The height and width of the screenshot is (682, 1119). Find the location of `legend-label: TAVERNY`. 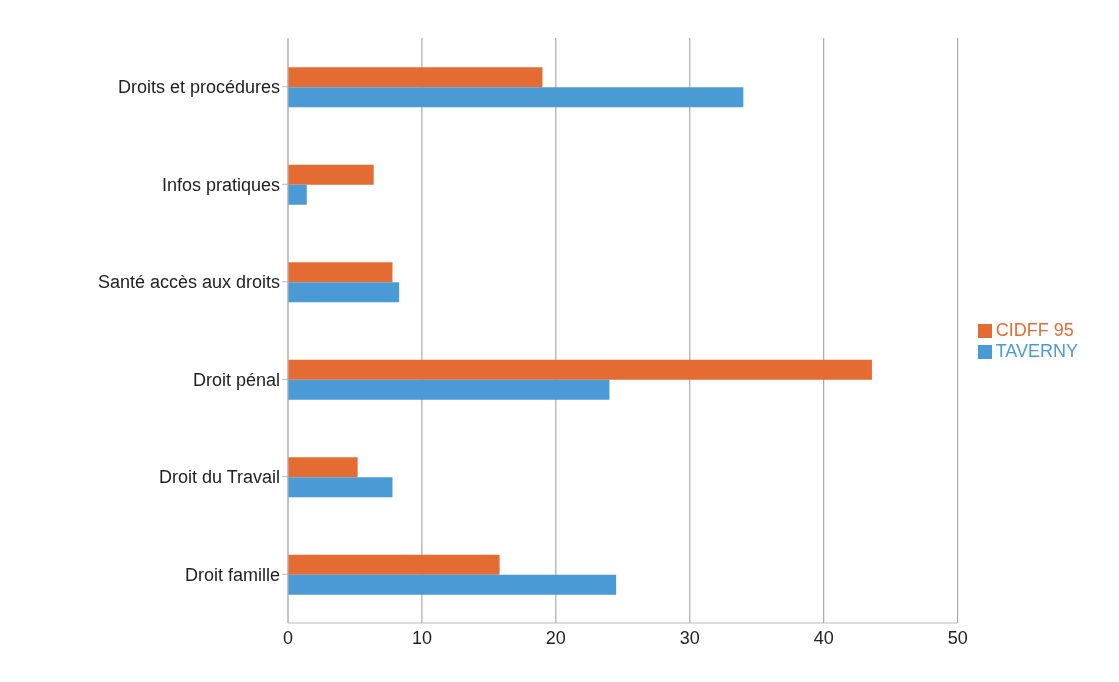

legend-label: TAVERNY is located at coordinates (1036, 350).